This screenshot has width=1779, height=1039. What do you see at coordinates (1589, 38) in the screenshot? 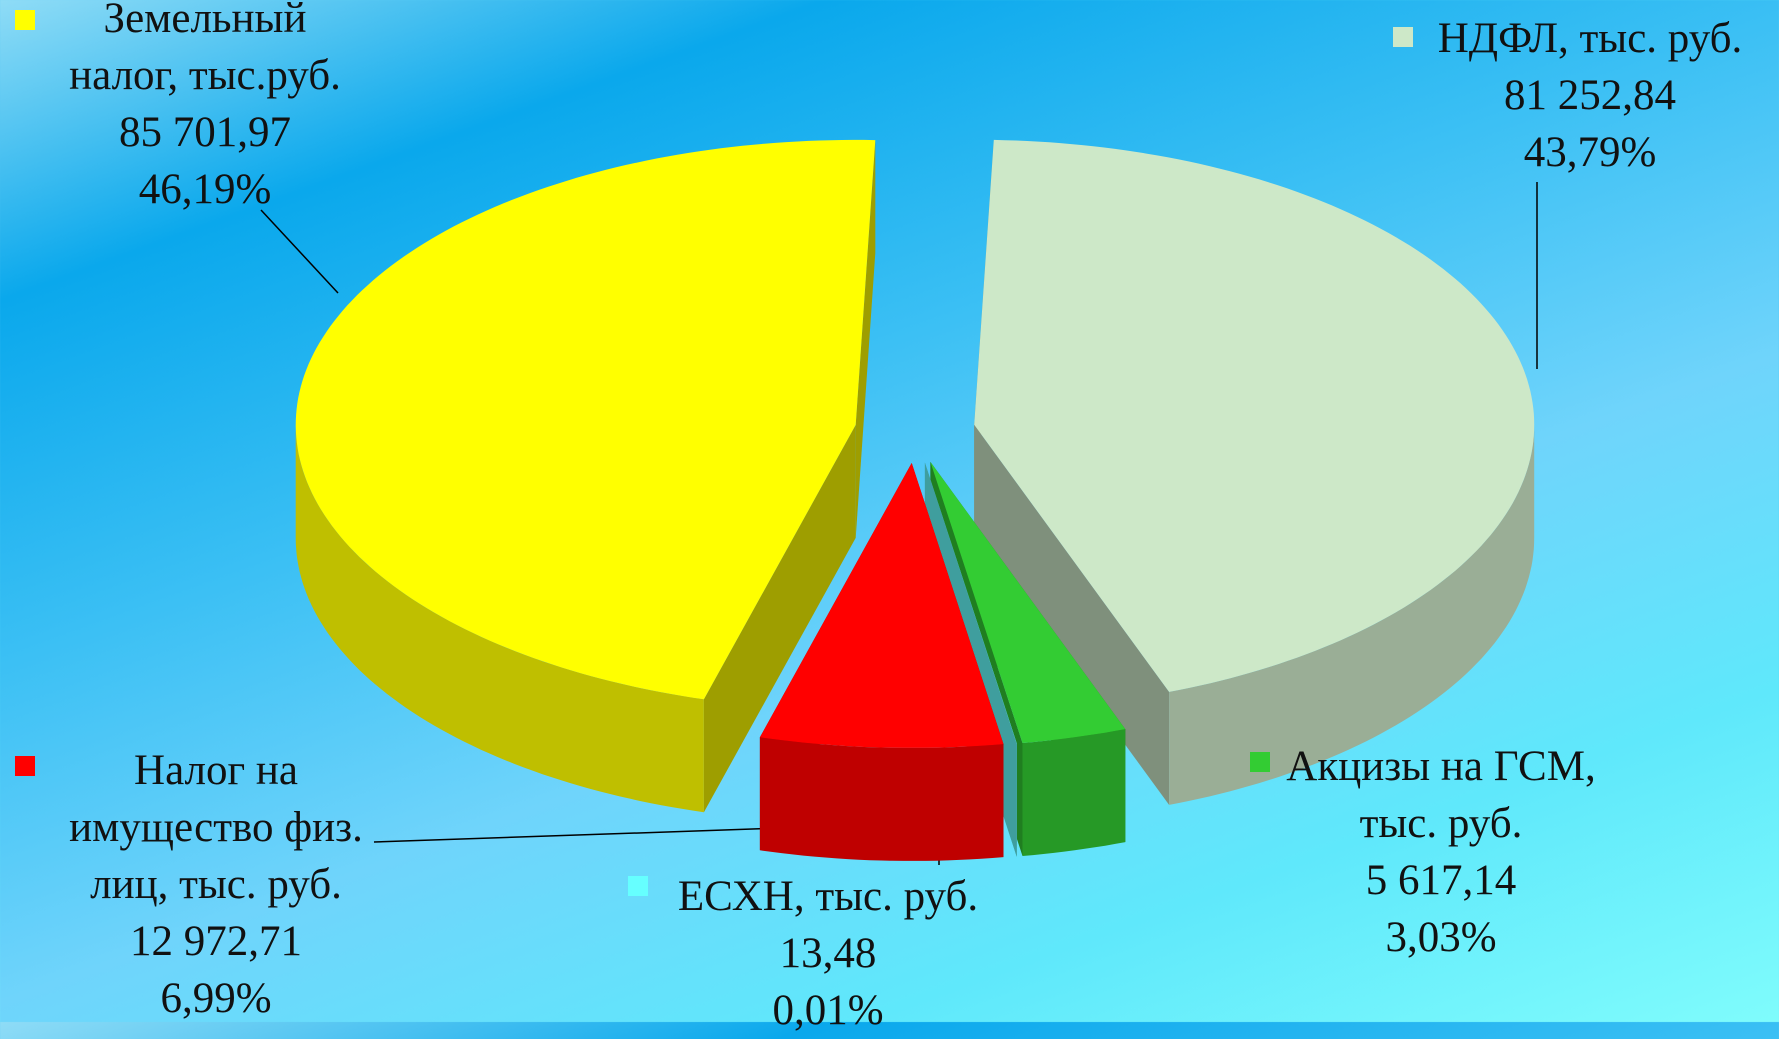
I see `category-label: НДФЛ, тыс. руб.` at bounding box center [1589, 38].